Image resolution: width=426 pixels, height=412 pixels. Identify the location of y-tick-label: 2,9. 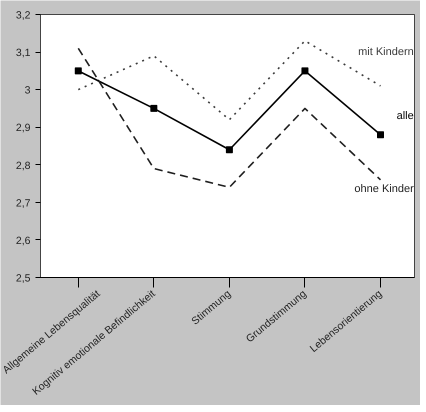
(23, 128).